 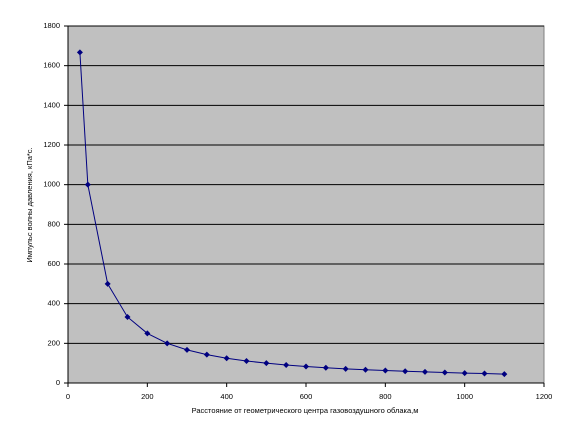 What do you see at coordinates (68, 396) in the screenshot?
I see `x-tick-label: 0` at bounding box center [68, 396].